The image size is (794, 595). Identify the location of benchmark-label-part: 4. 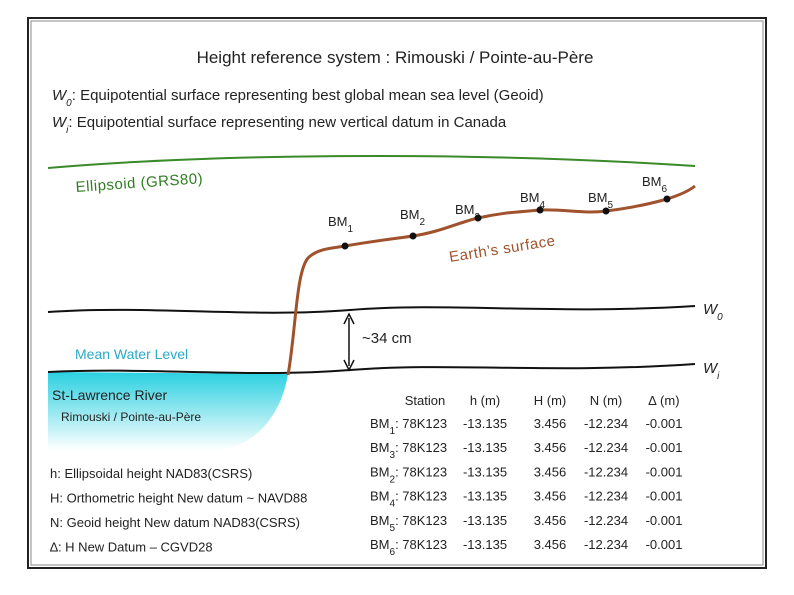
(543, 205).